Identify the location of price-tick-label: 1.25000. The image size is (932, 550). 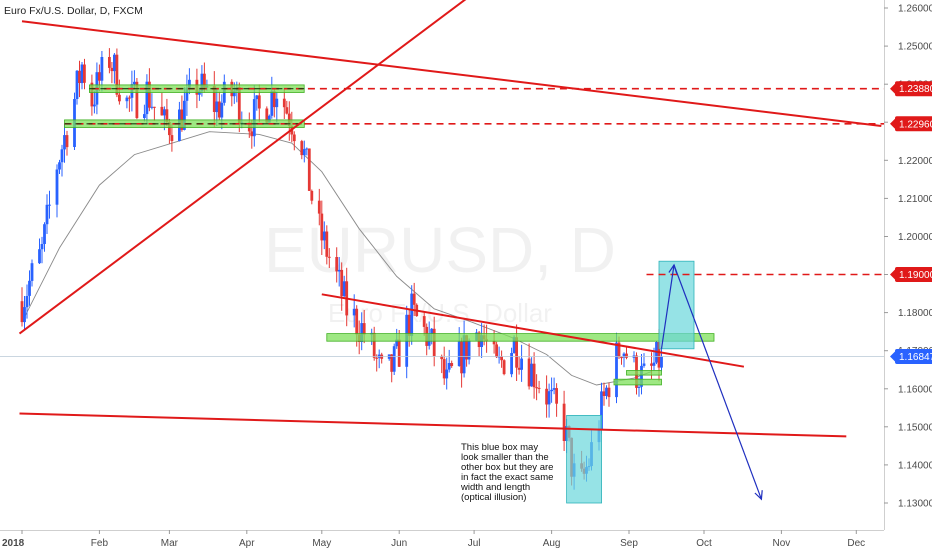
(915, 47).